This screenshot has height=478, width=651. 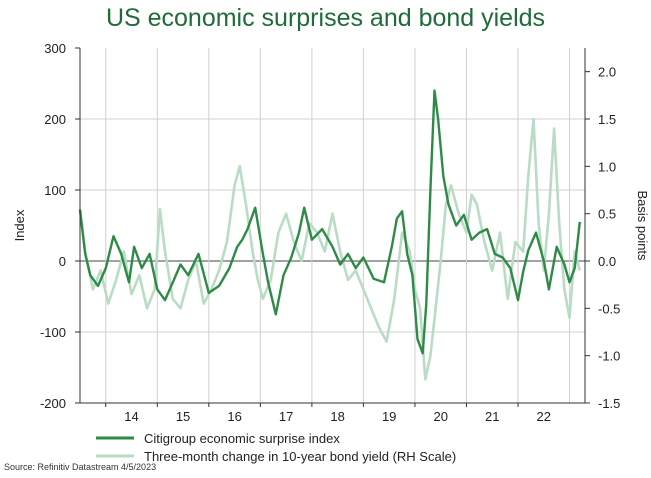 What do you see at coordinates (286, 416) in the screenshot?
I see `x-tick-label: 17` at bounding box center [286, 416].